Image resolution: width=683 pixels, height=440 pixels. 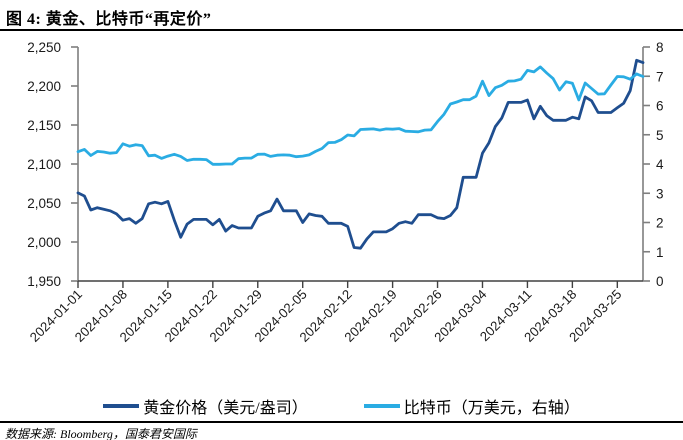 I want to click on y-axis-left-label: 2,150, so click(x=44, y=125).